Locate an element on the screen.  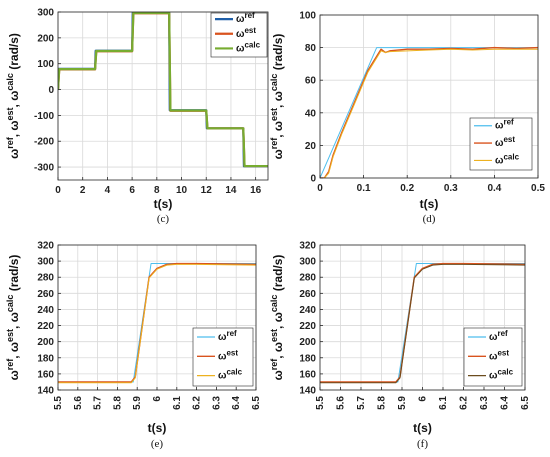
x-tick-label: 0.4 is located at coordinates (494, 188).